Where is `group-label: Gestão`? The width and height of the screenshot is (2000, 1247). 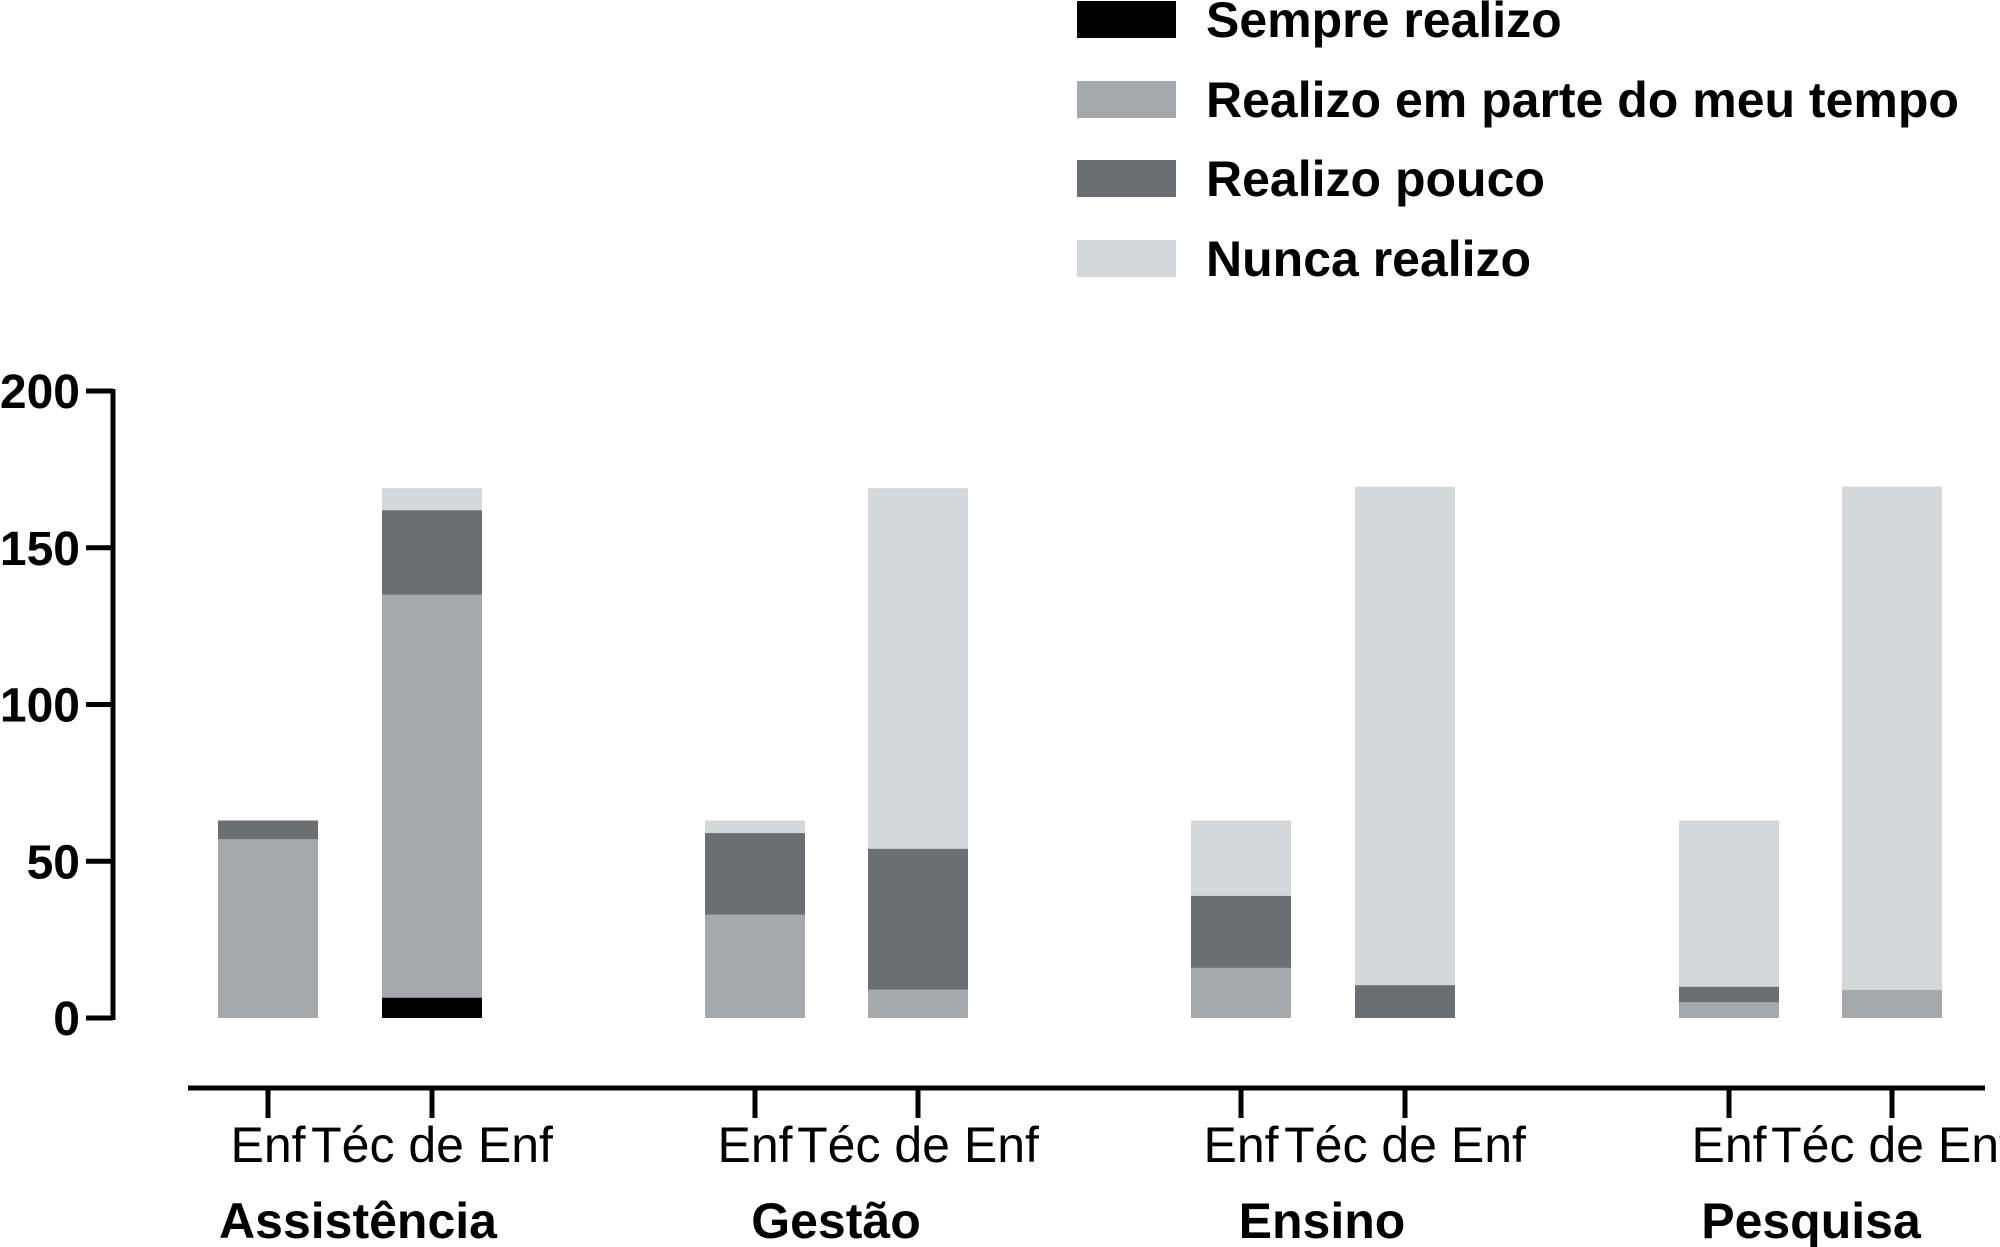 group-label: Gestão is located at coordinates (836, 1220).